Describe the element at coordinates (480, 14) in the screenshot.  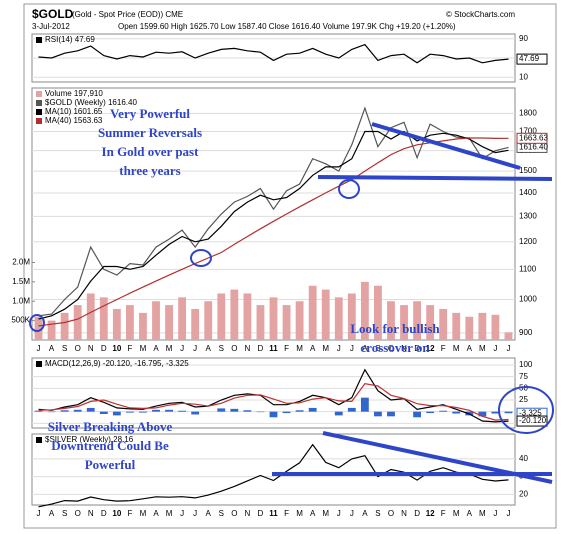
I see `source: © StockCharts.com` at that location.